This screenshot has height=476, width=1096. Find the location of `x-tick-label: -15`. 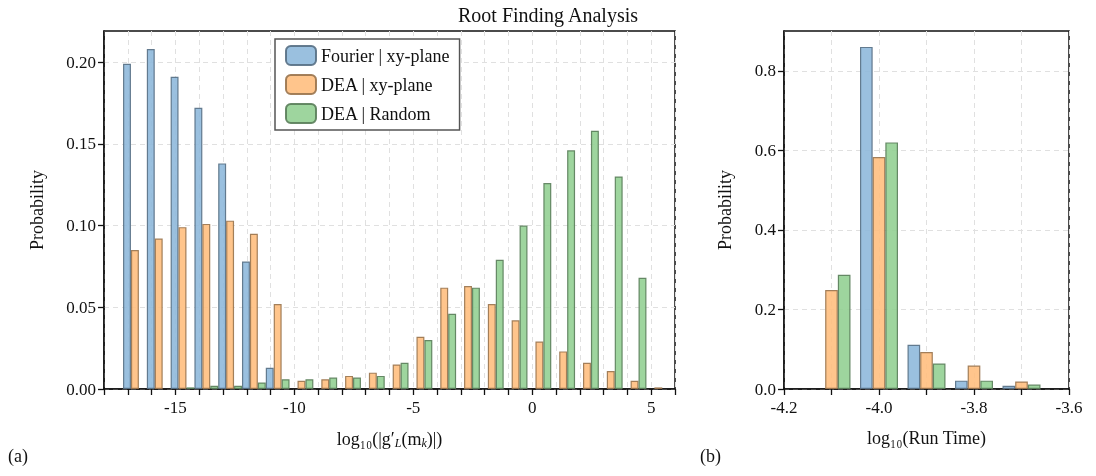

x-tick-label: -15 is located at coordinates (175, 407).